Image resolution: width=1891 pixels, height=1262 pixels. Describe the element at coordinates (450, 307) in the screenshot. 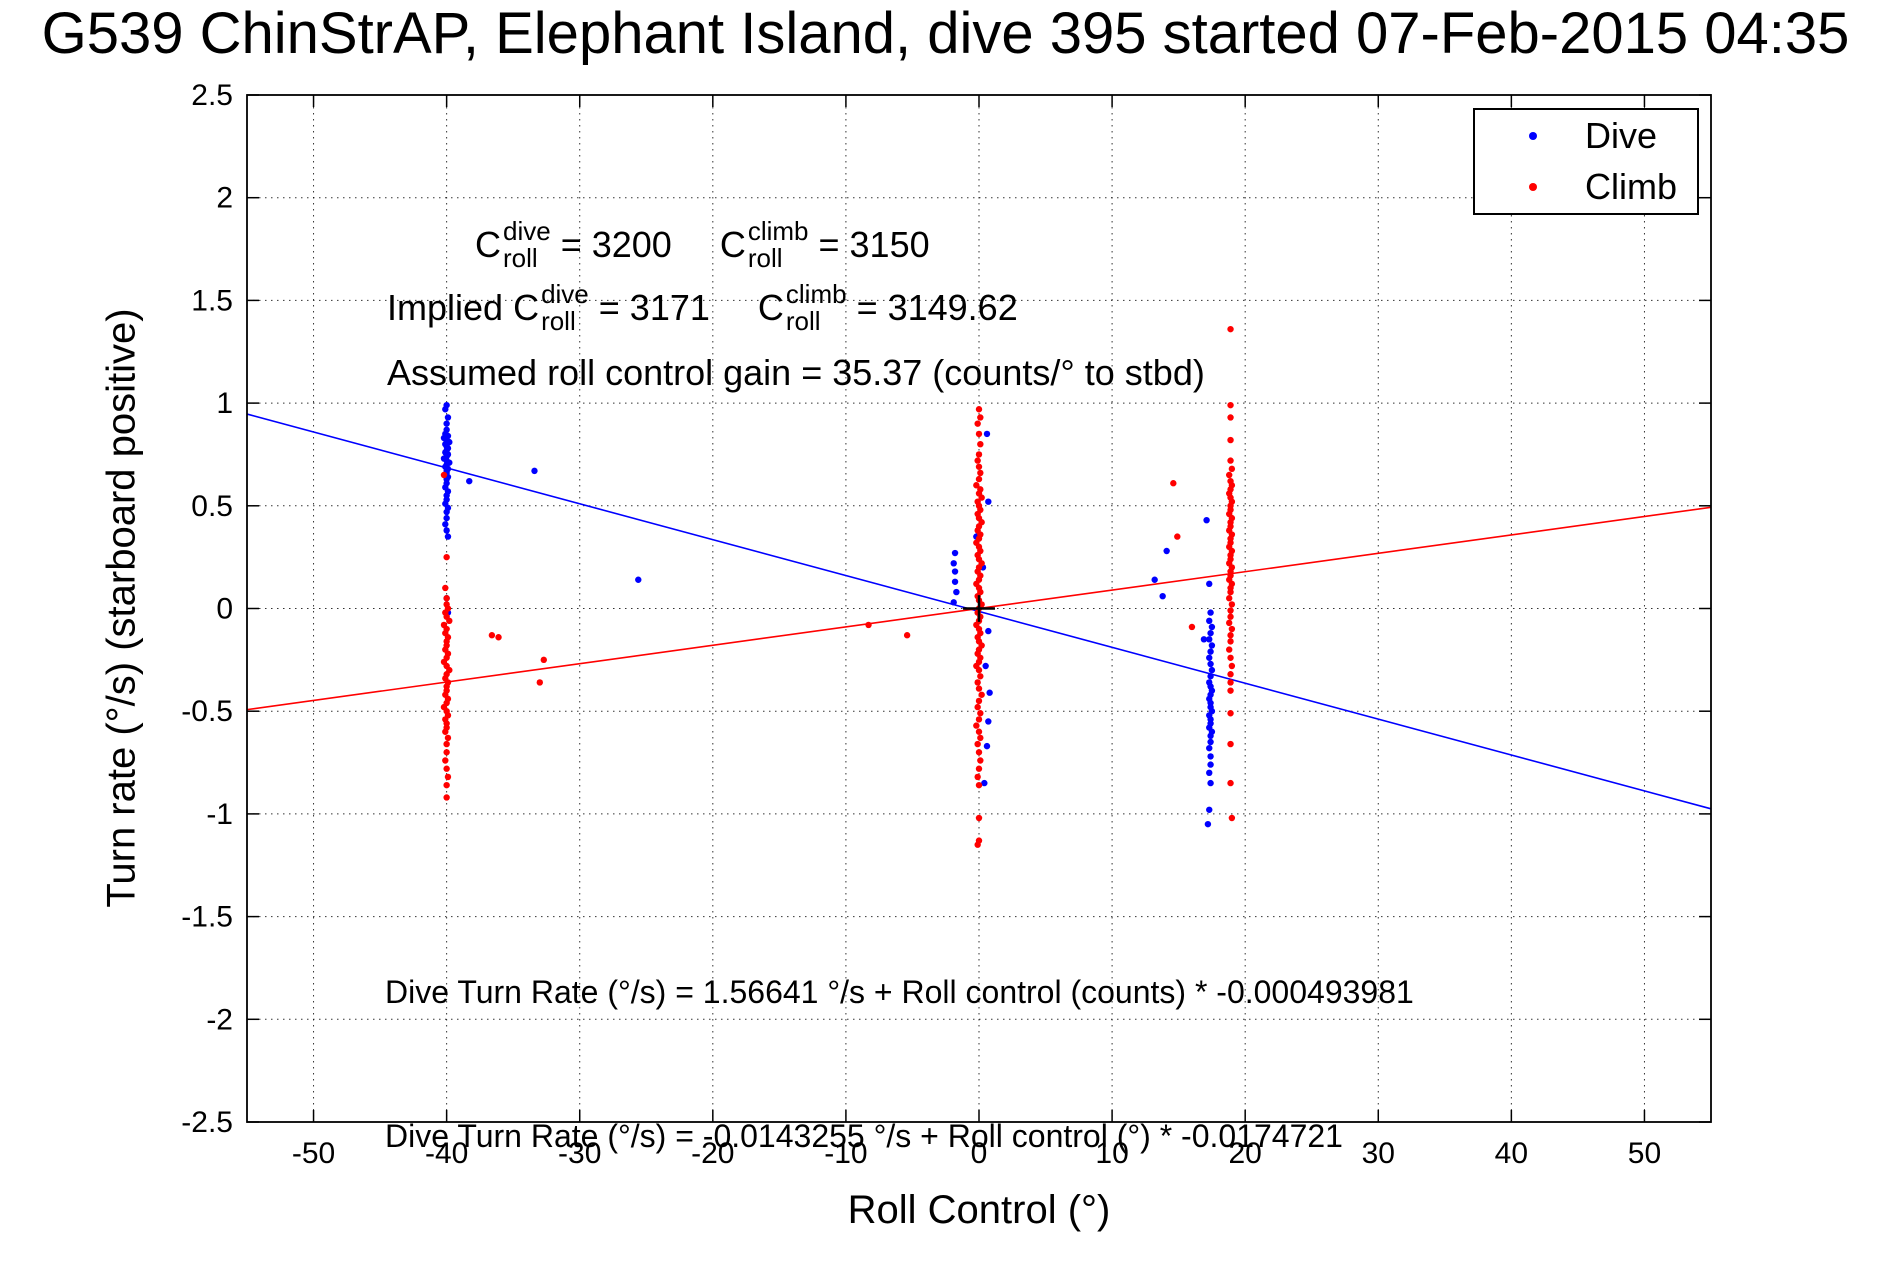

I see `implied-prefix: Implied` at that location.